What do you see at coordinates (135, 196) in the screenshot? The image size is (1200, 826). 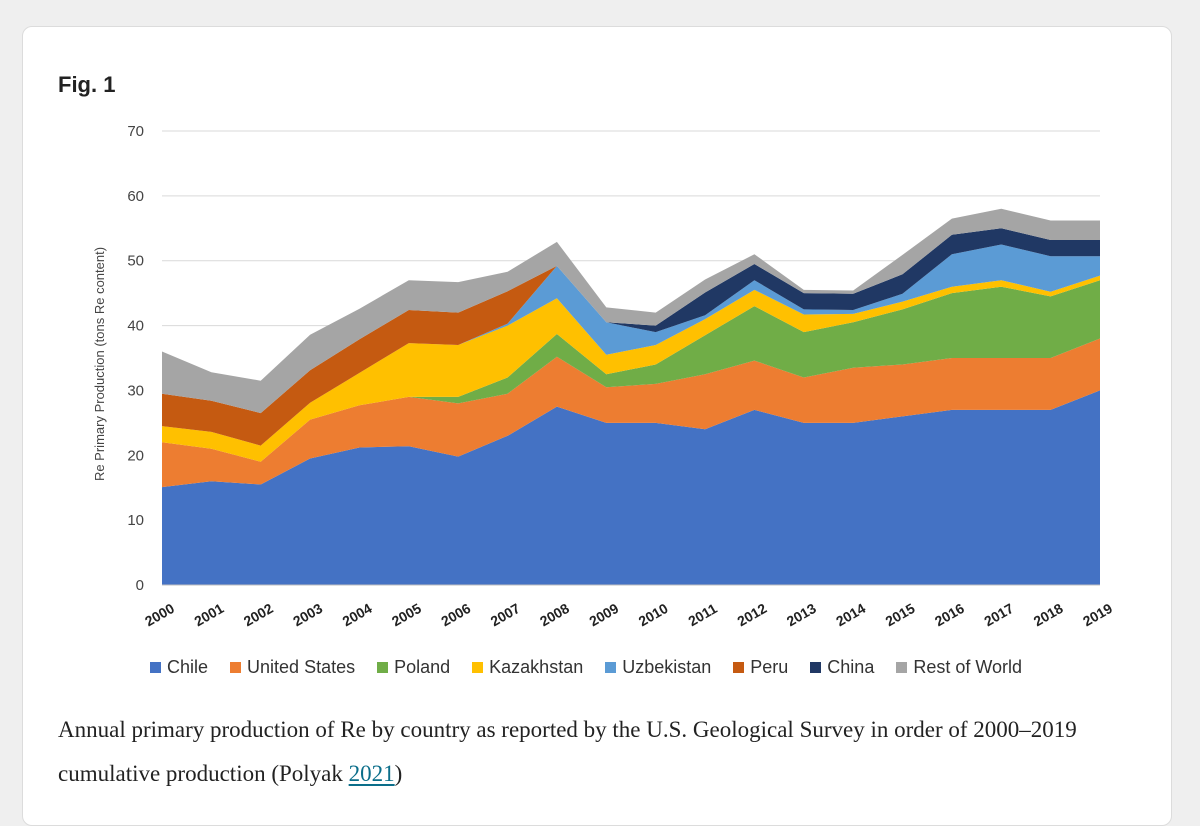 I see `y-tick-label: 60` at bounding box center [135, 196].